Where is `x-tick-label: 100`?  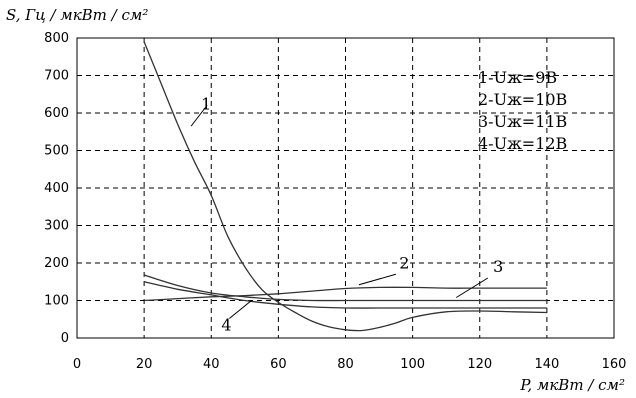
x-tick-label: 100 is located at coordinates (412, 364).